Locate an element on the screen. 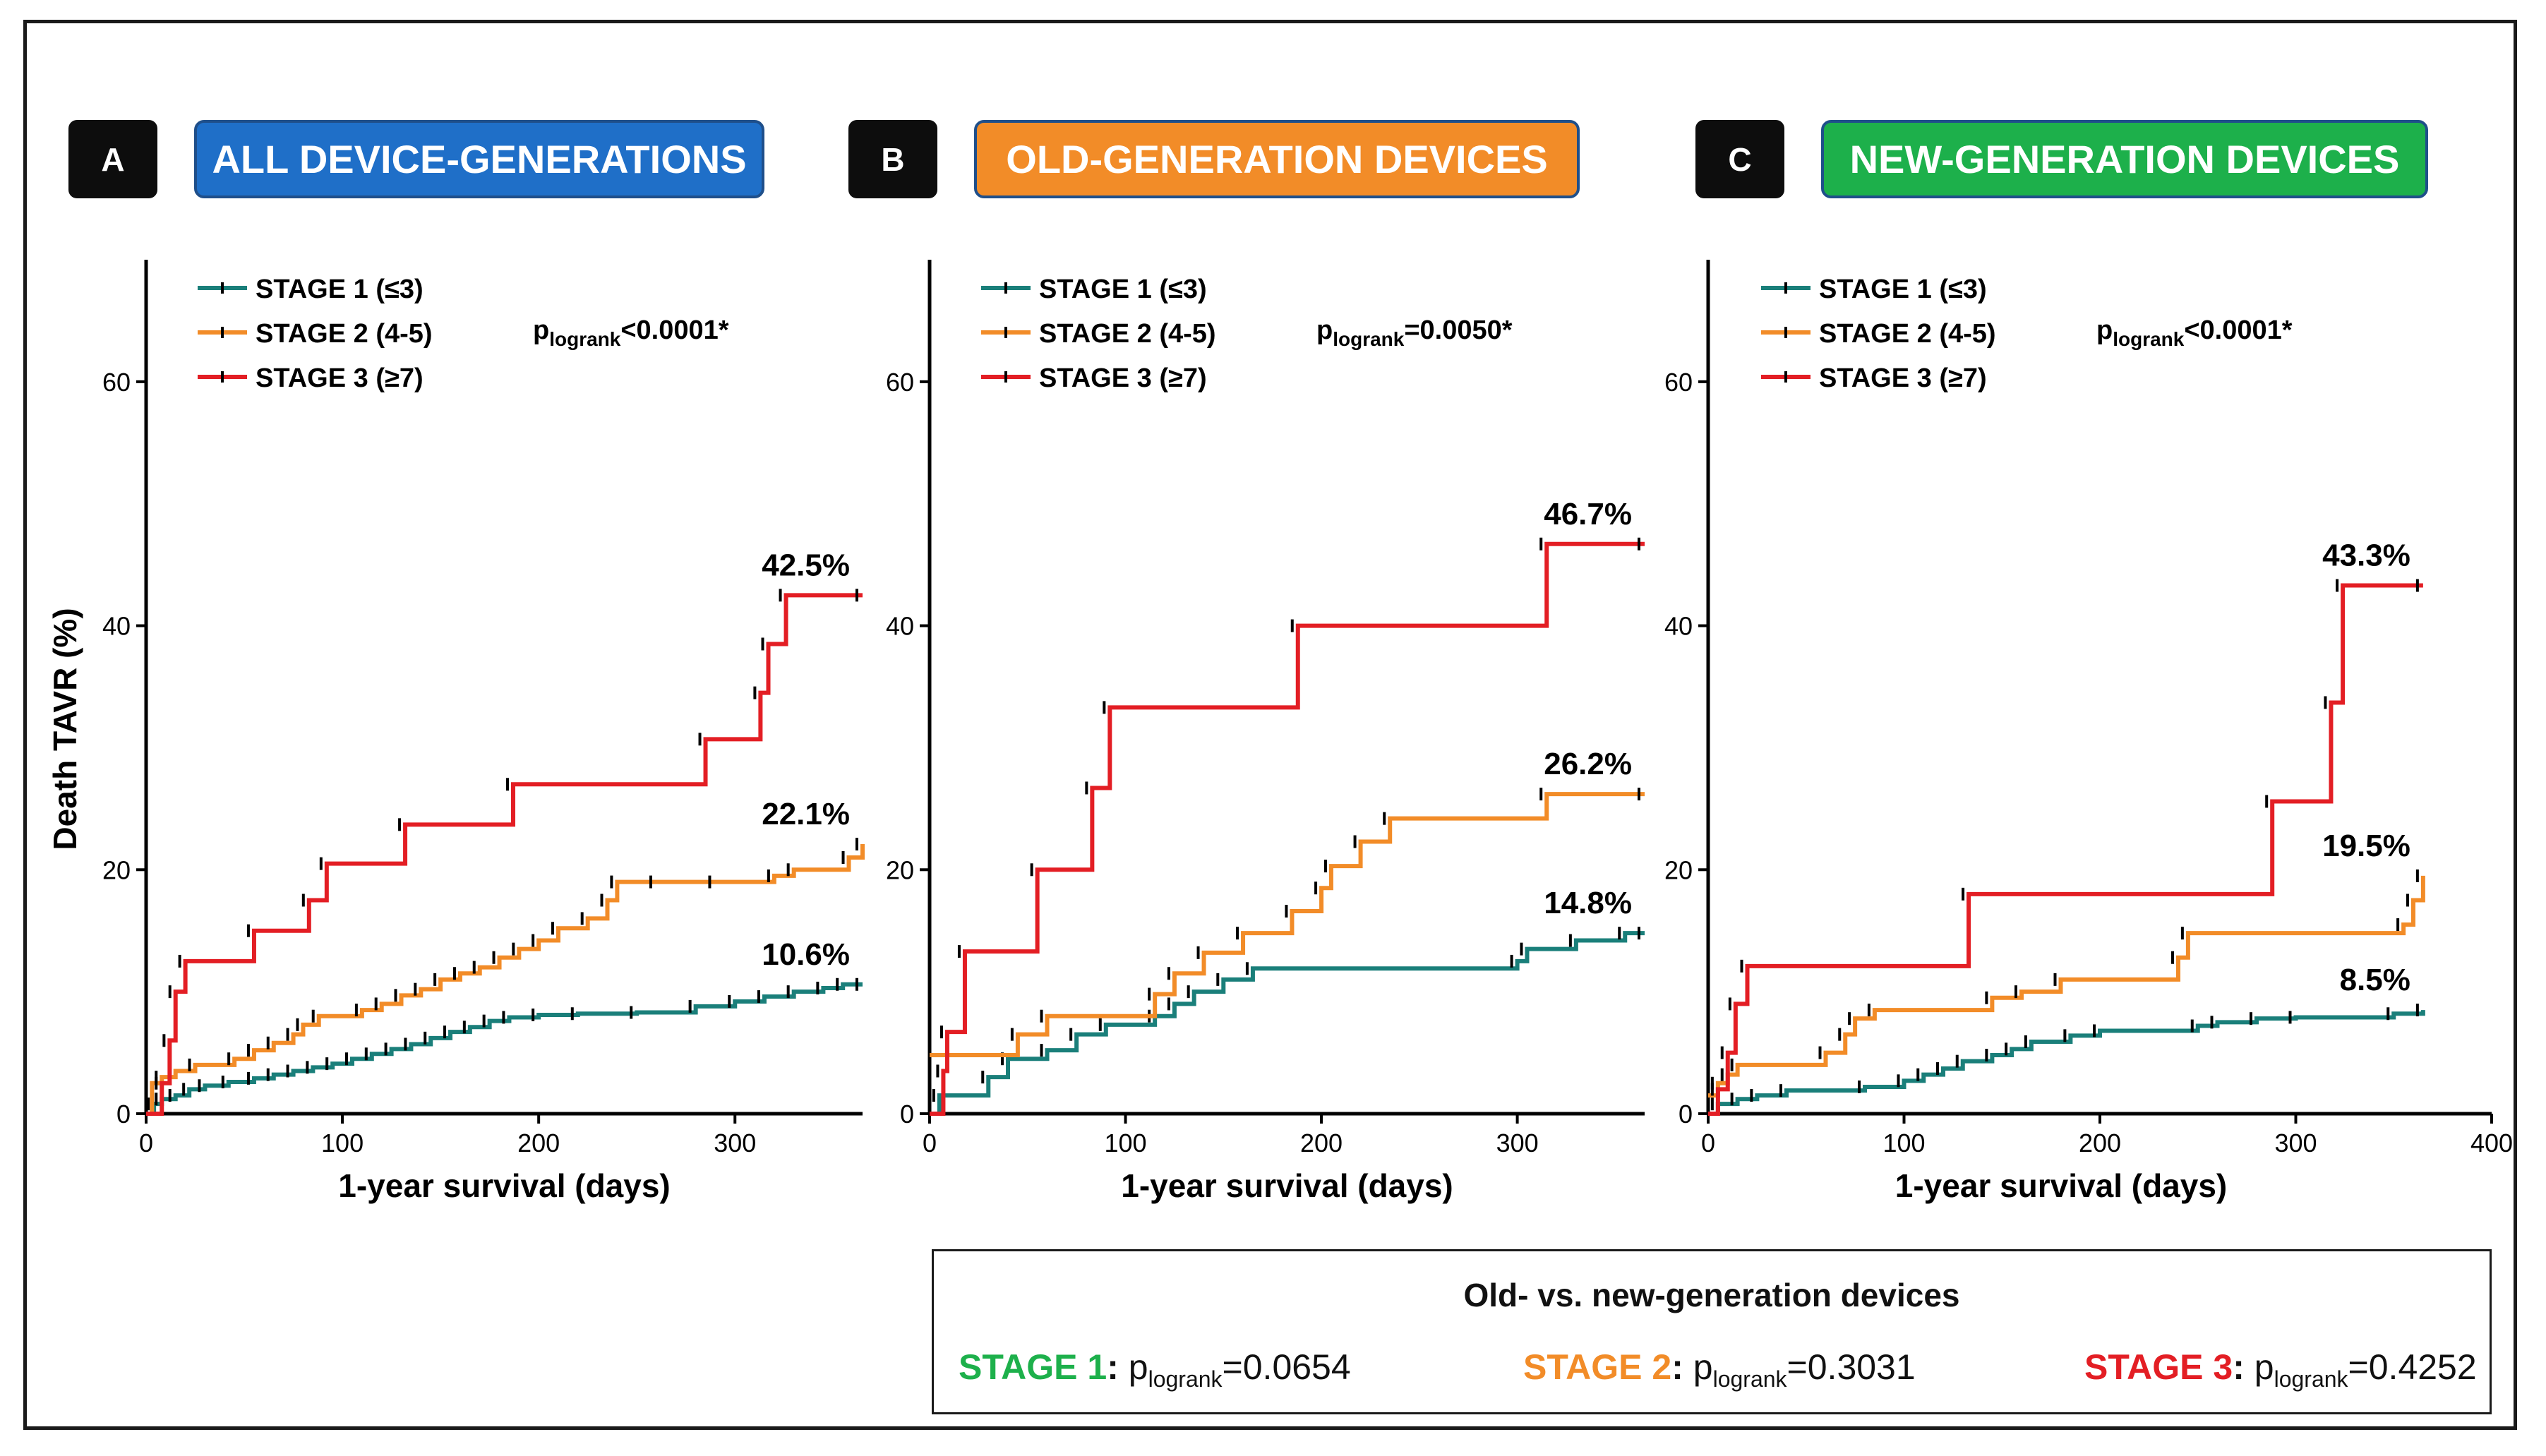 The image size is (2546, 1456). y-tick-label-c: 40 is located at coordinates (1678, 626).